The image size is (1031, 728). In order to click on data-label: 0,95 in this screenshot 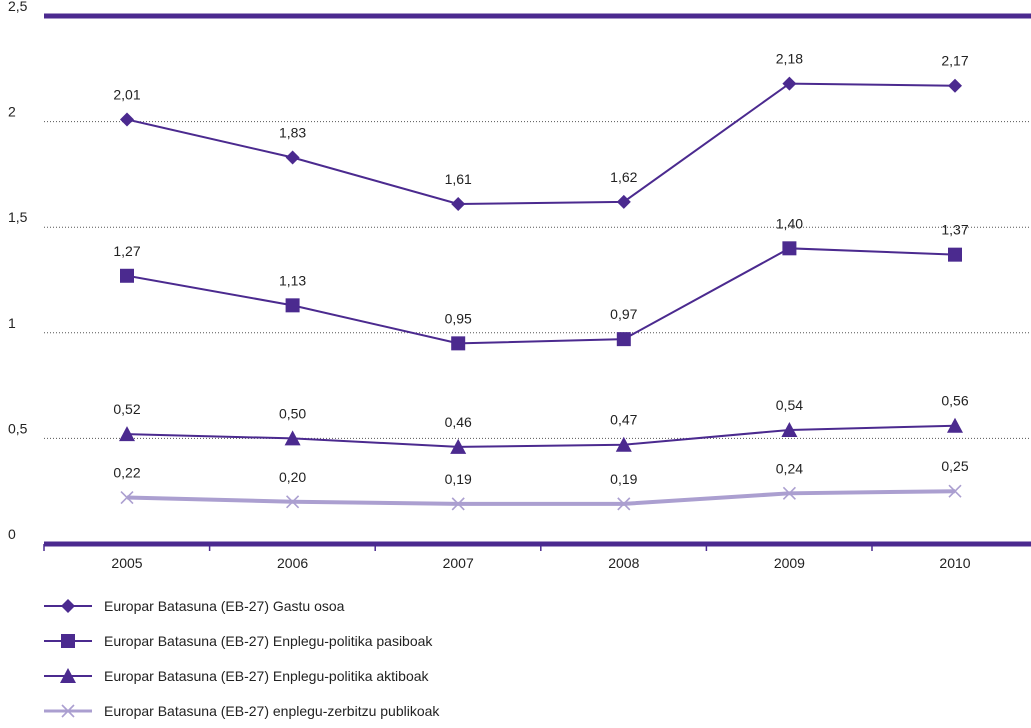, I will do `click(458, 318)`.